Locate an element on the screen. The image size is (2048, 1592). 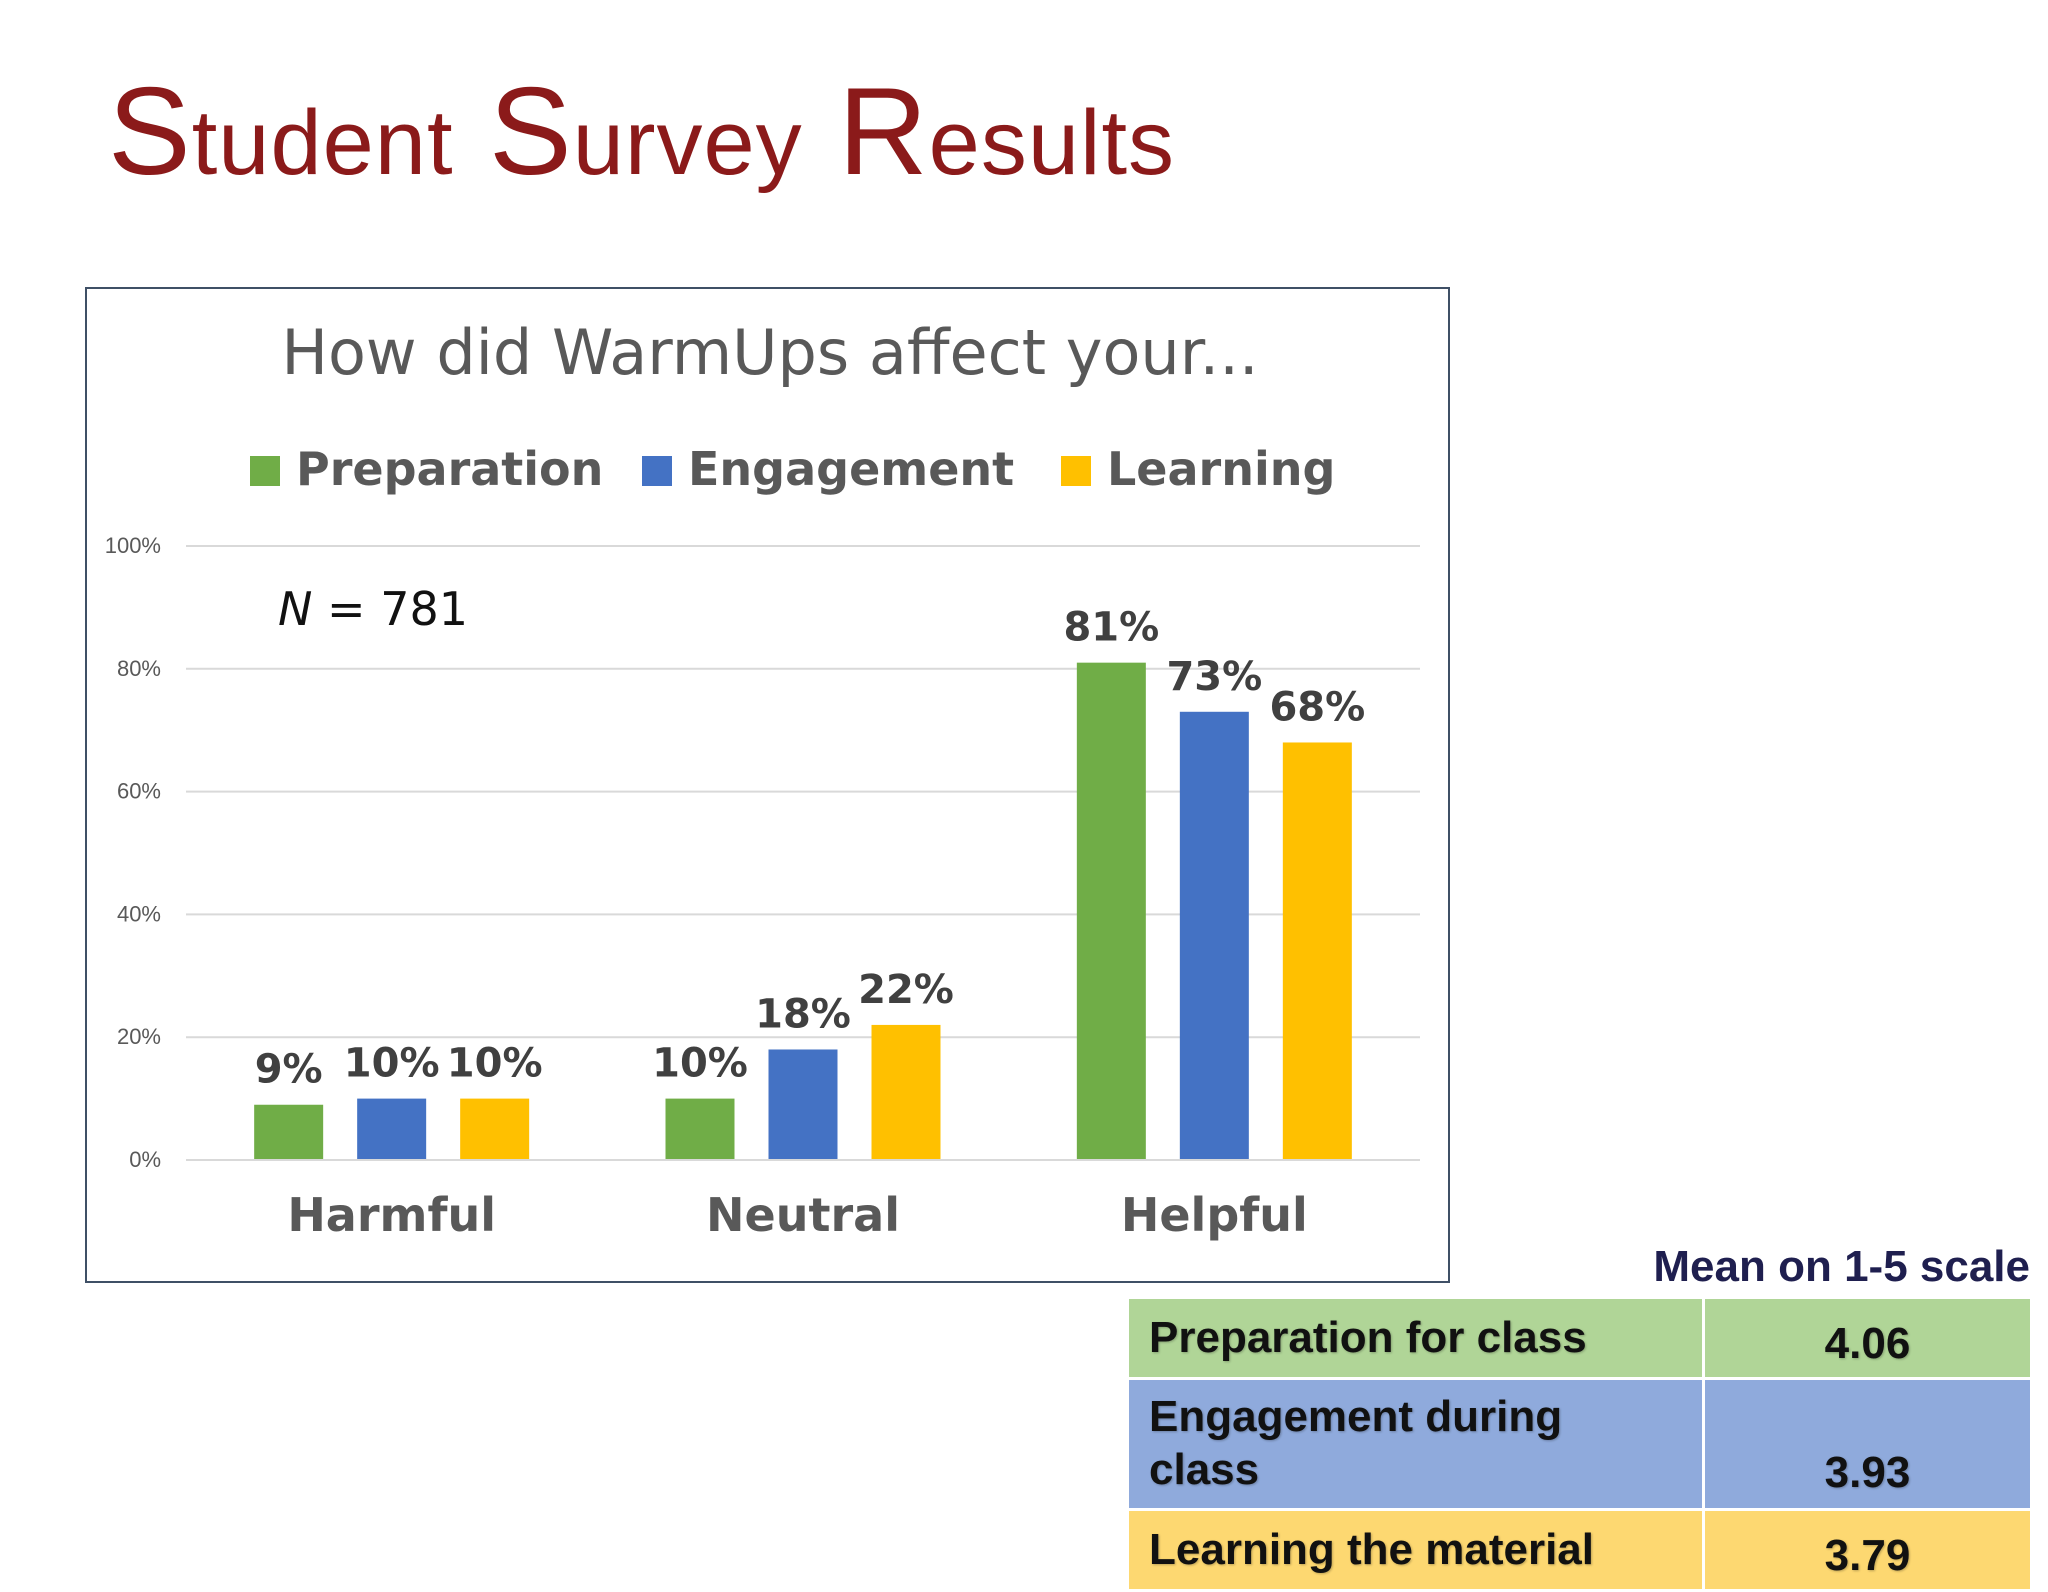
table-row: Learning the material 3.79 is located at coordinates (1579, 1550).